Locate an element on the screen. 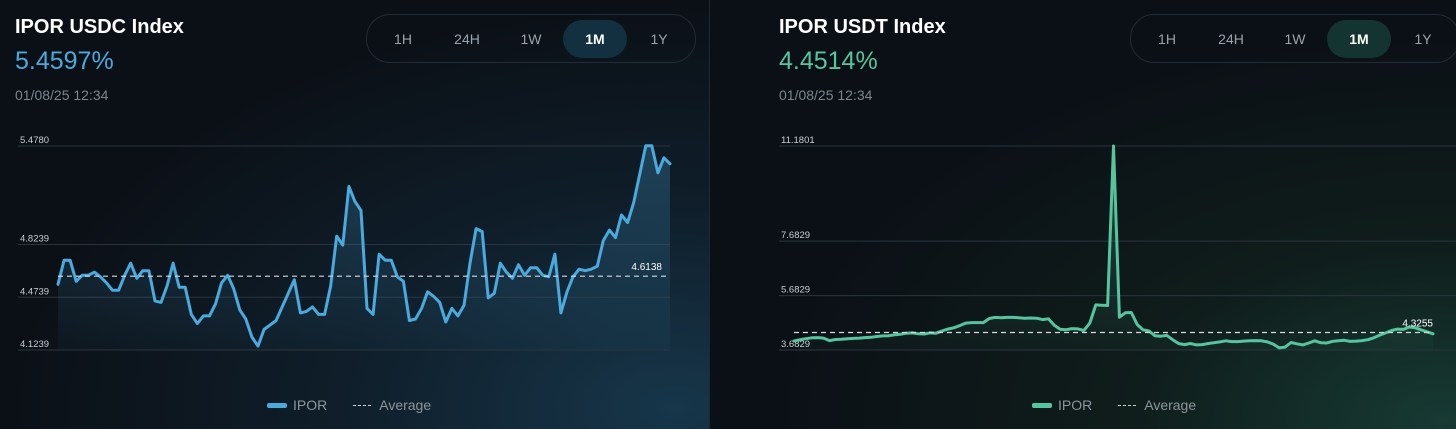  usdc-value: 5.4597% is located at coordinates (64, 61).